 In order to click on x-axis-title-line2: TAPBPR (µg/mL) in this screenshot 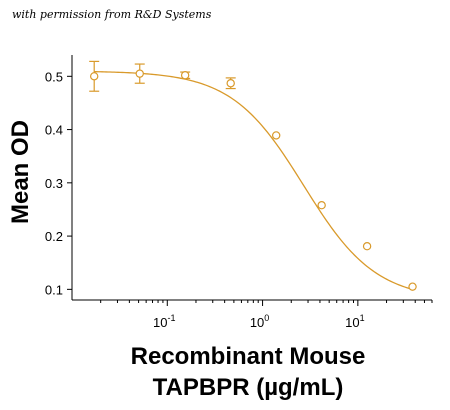, I will do `click(248, 387)`.